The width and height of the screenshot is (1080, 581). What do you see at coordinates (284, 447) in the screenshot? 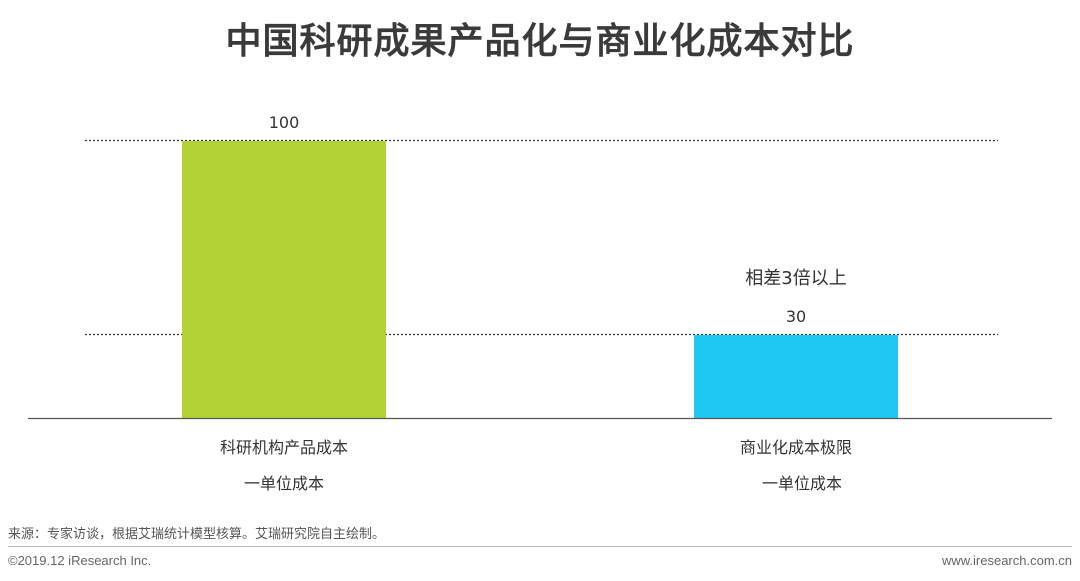
I see `category-label-1: 科研机构产品成本` at bounding box center [284, 447].